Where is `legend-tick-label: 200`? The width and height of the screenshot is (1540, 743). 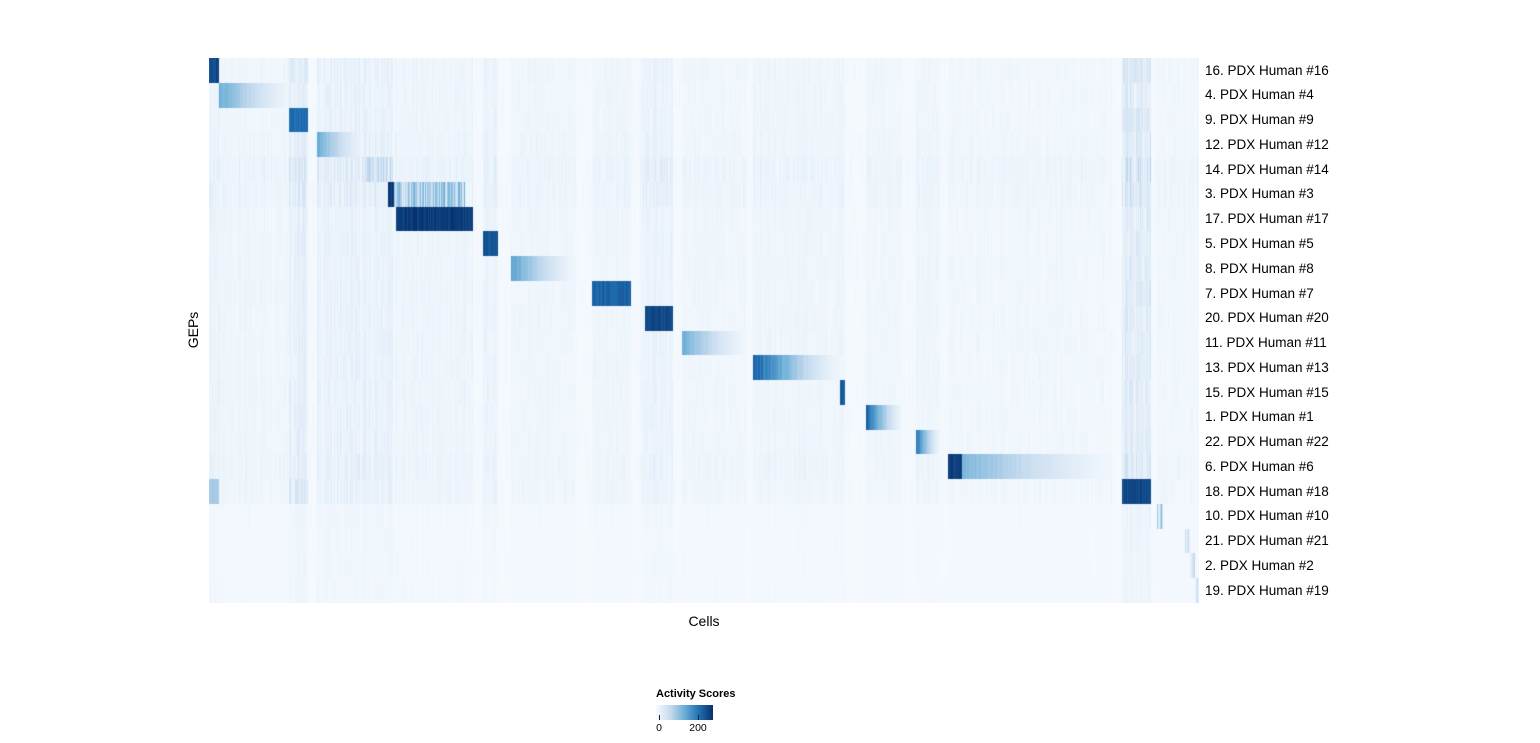
legend-tick-label: 200 is located at coordinates (698, 728).